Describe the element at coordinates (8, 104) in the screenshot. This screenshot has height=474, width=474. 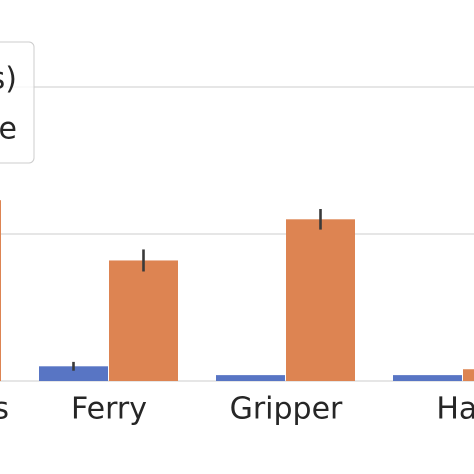
I see `legend: s) e` at that location.